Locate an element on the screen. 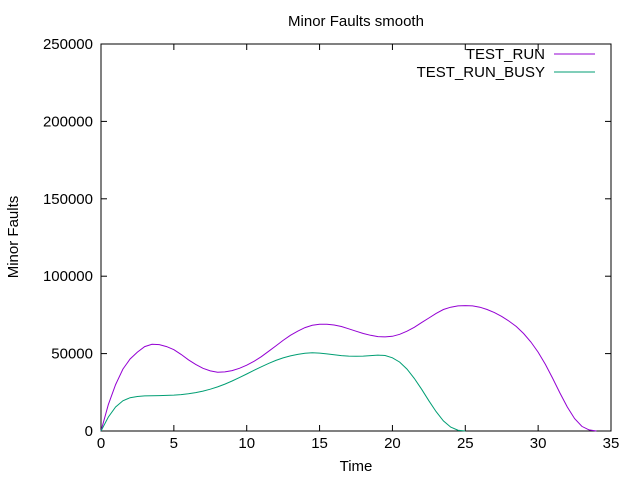 This screenshot has width=640, height=480. y-tick-label: 0 is located at coordinates (89, 431).